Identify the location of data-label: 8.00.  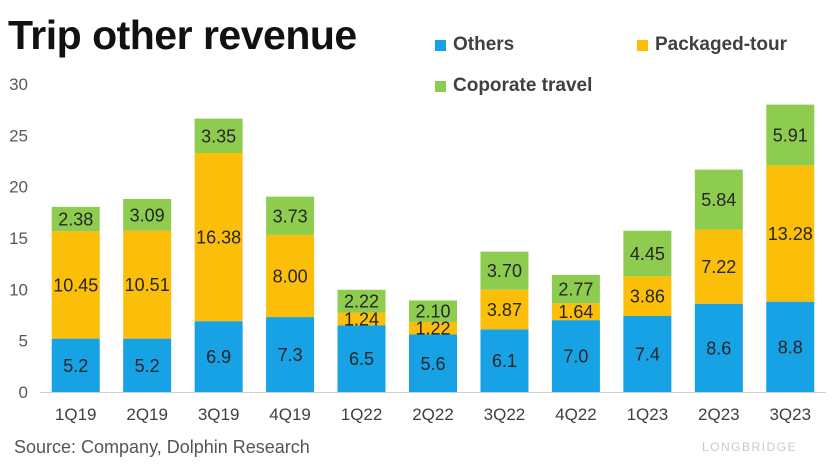
(290, 276).